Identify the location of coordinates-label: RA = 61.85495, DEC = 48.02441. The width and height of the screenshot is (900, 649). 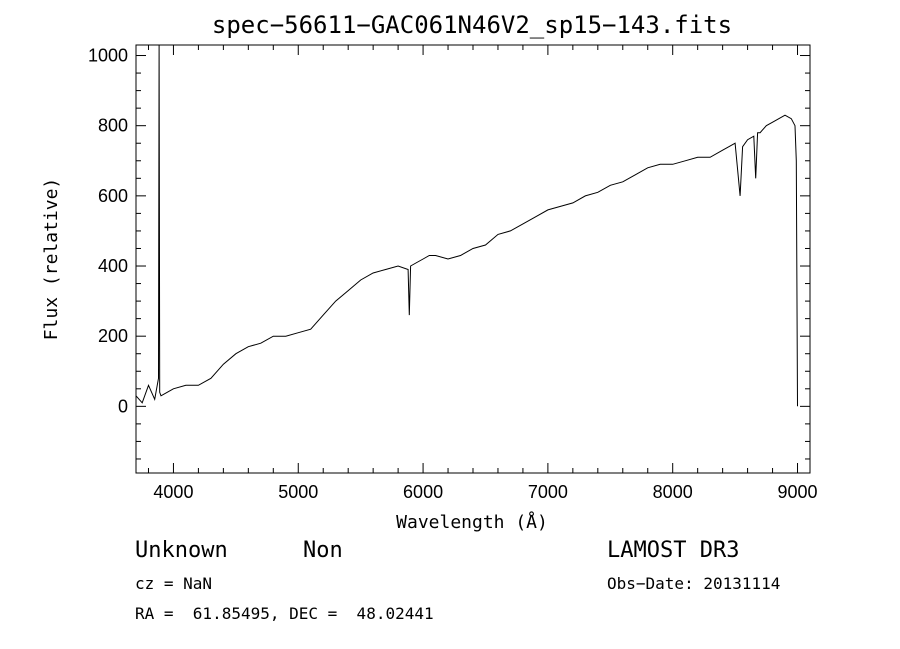
(284, 613).